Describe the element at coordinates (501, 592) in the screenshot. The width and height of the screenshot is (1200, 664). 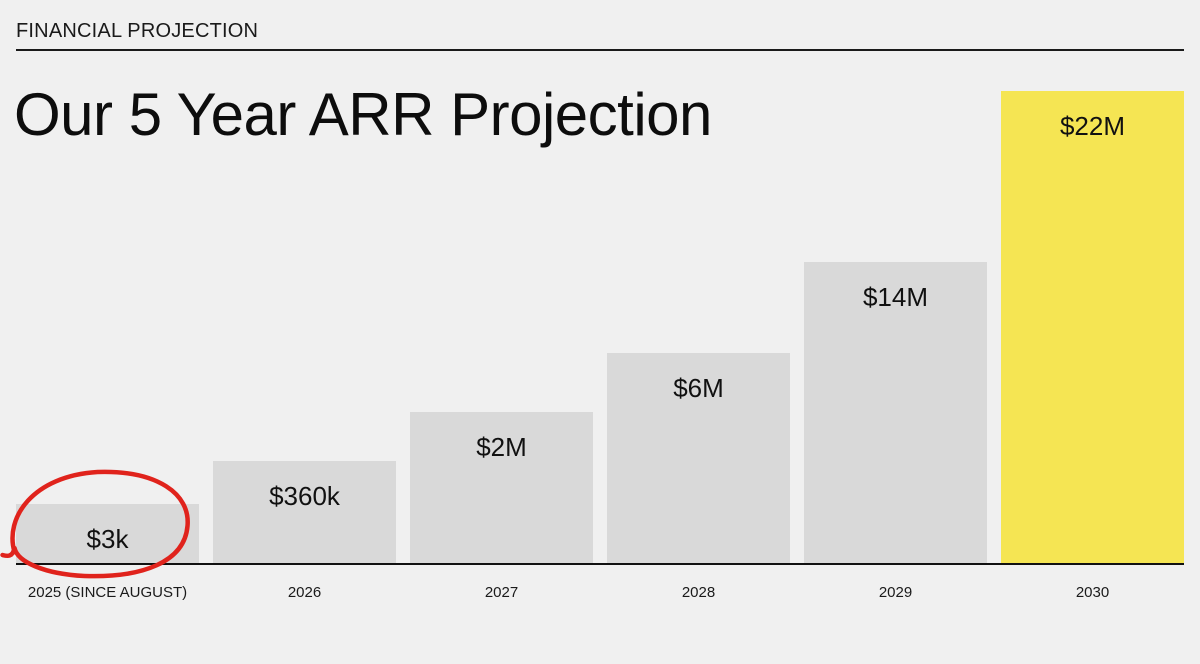
I see `category-label-3: 2027` at that location.